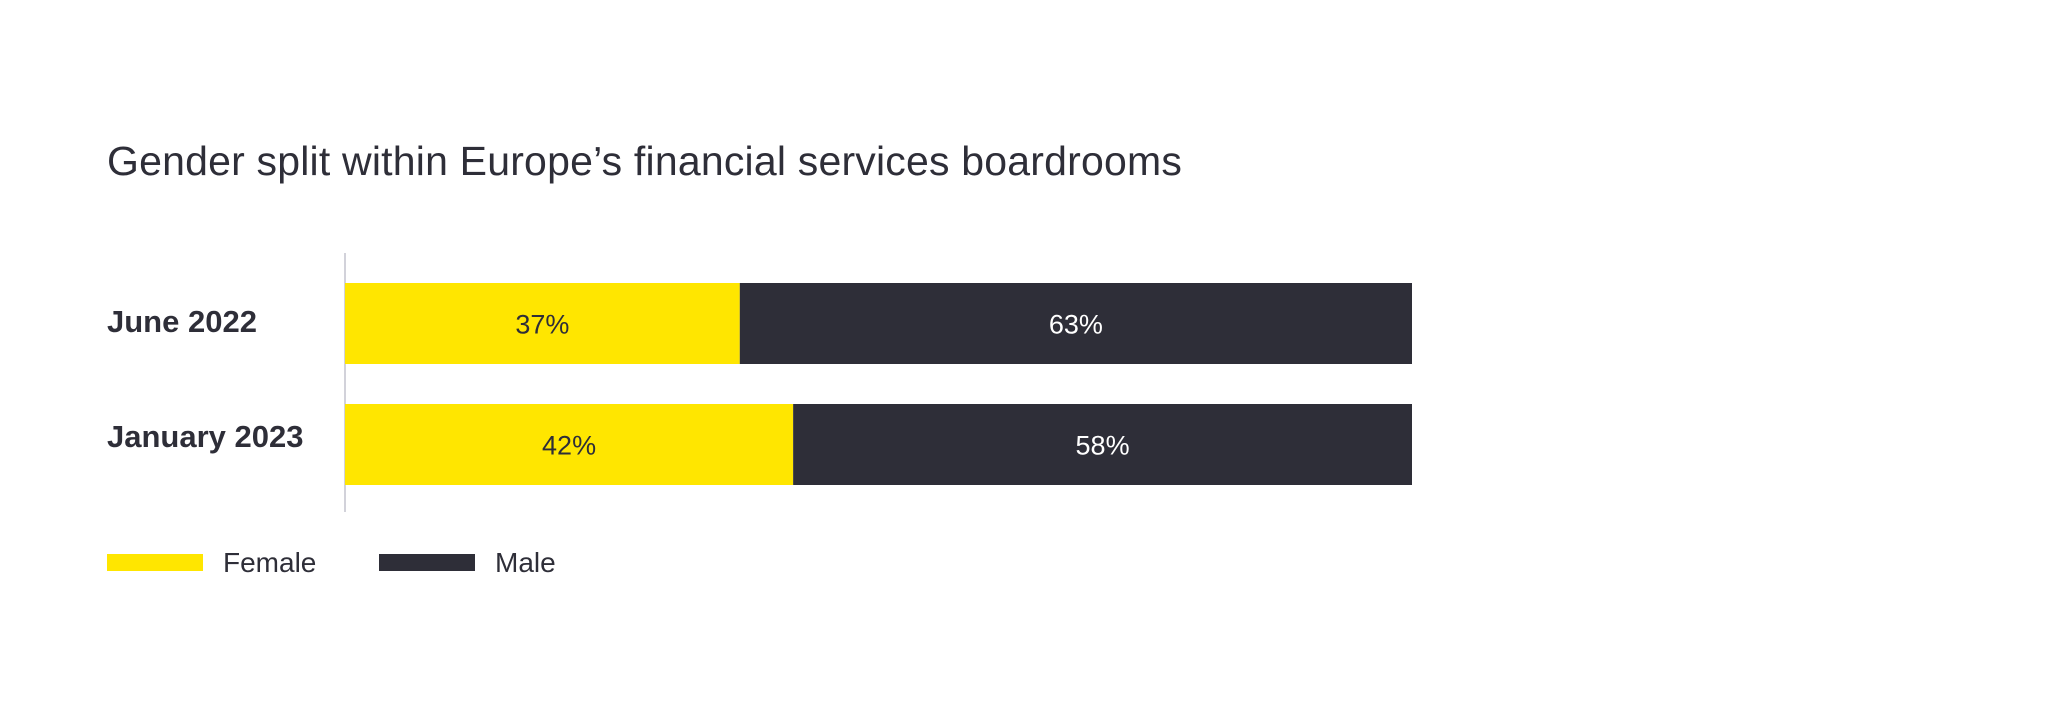  Describe the element at coordinates (525, 562) in the screenshot. I see `legend-label-male: Male` at that location.